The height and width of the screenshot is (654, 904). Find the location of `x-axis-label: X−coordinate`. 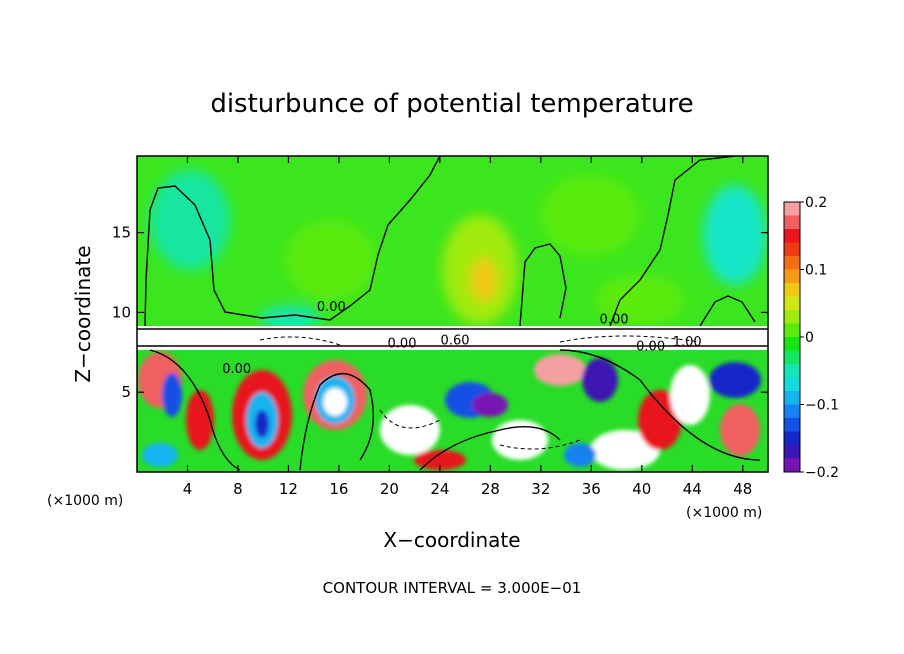

x-axis-label: X−coordinate is located at coordinates (451, 540).